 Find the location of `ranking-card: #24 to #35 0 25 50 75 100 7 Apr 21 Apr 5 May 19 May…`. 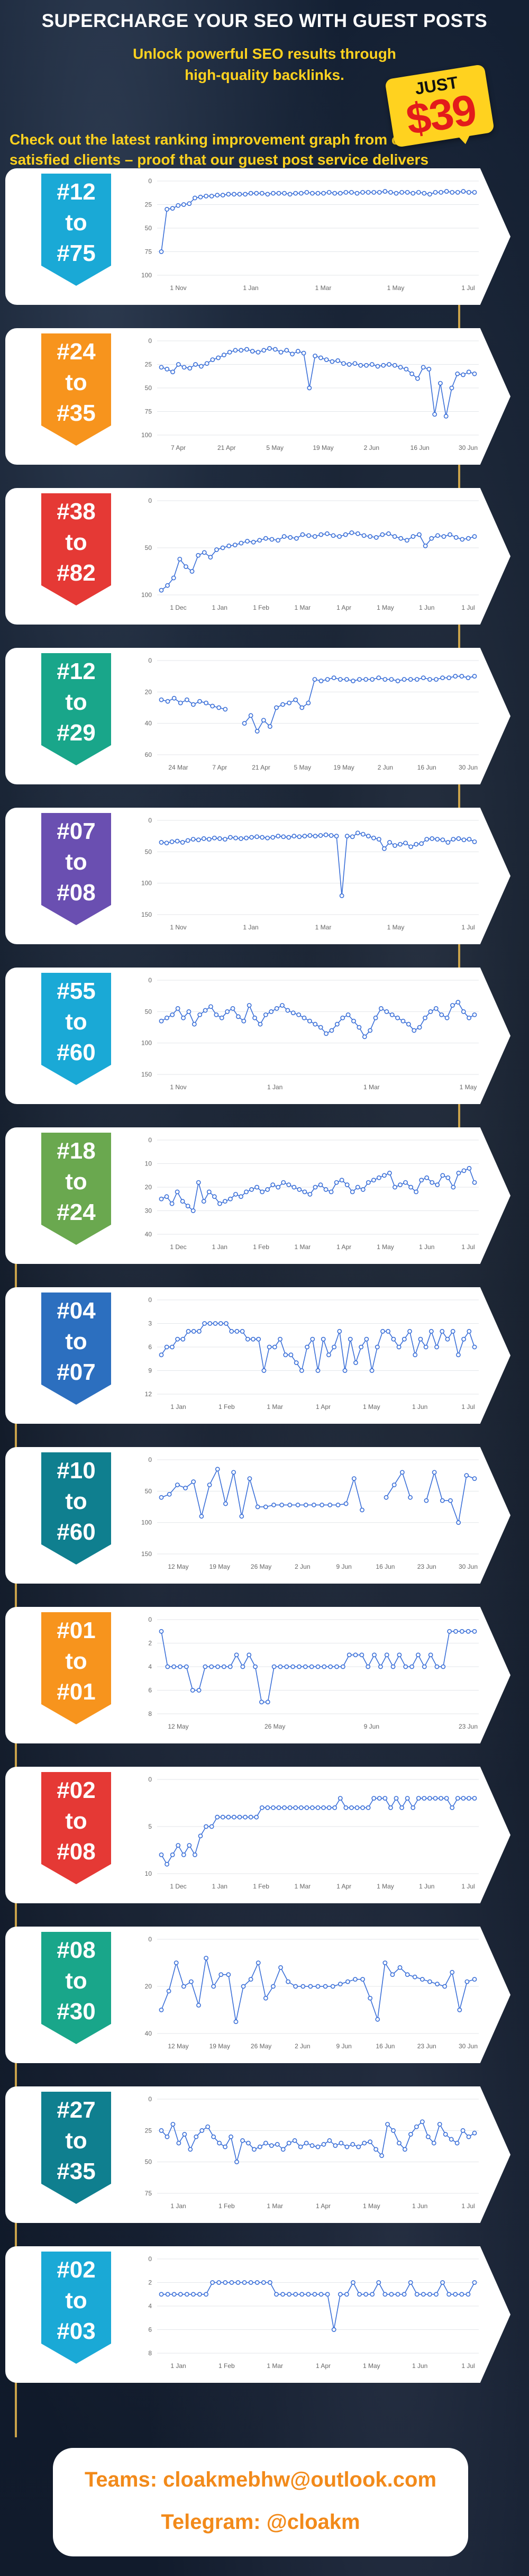

ranking-card: #24 to #35 0 25 50 75 100 7 Apr 21 Apr 5 May 19 May… is located at coordinates (257, 396).